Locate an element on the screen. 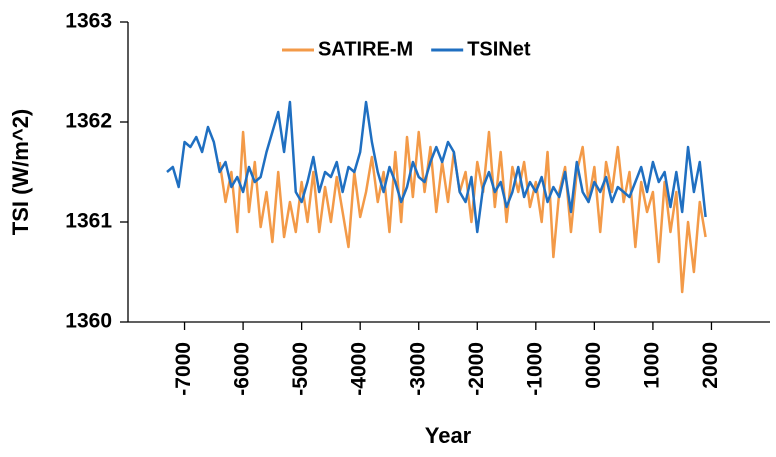 The width and height of the screenshot is (776, 457). legend-label: SATIRE-M is located at coordinates (365, 49).